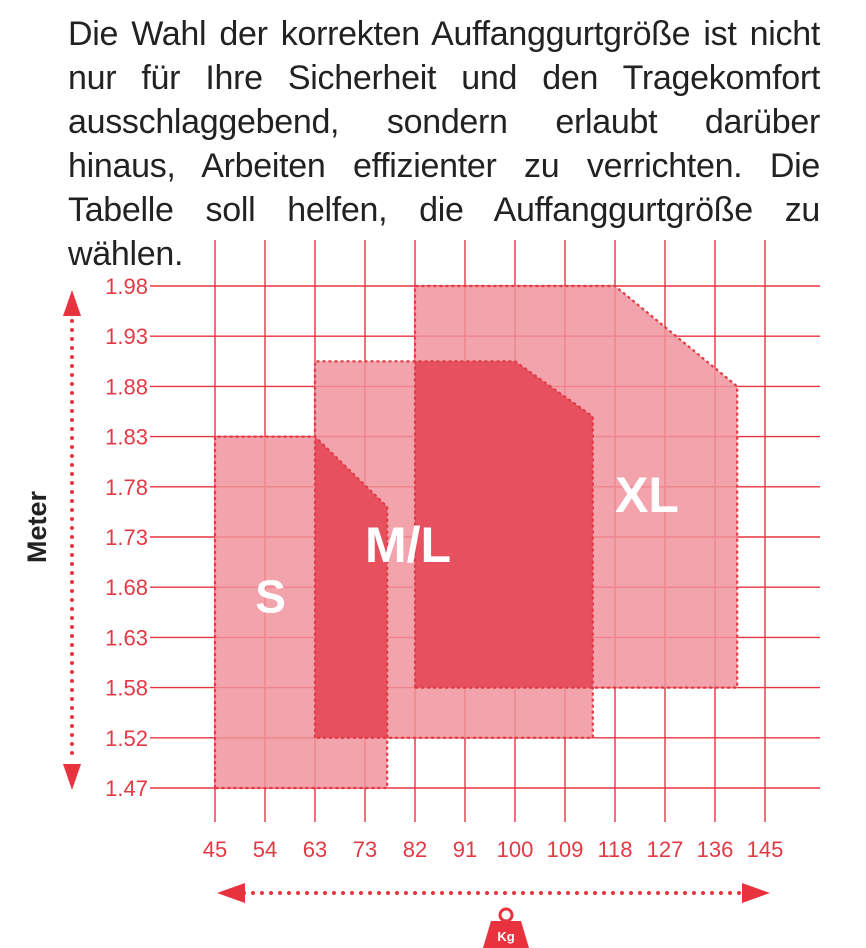 Image resolution: width=866 pixels, height=948 pixels. What do you see at coordinates (315, 849) in the screenshot?
I see `x-tick-label: 63` at bounding box center [315, 849].